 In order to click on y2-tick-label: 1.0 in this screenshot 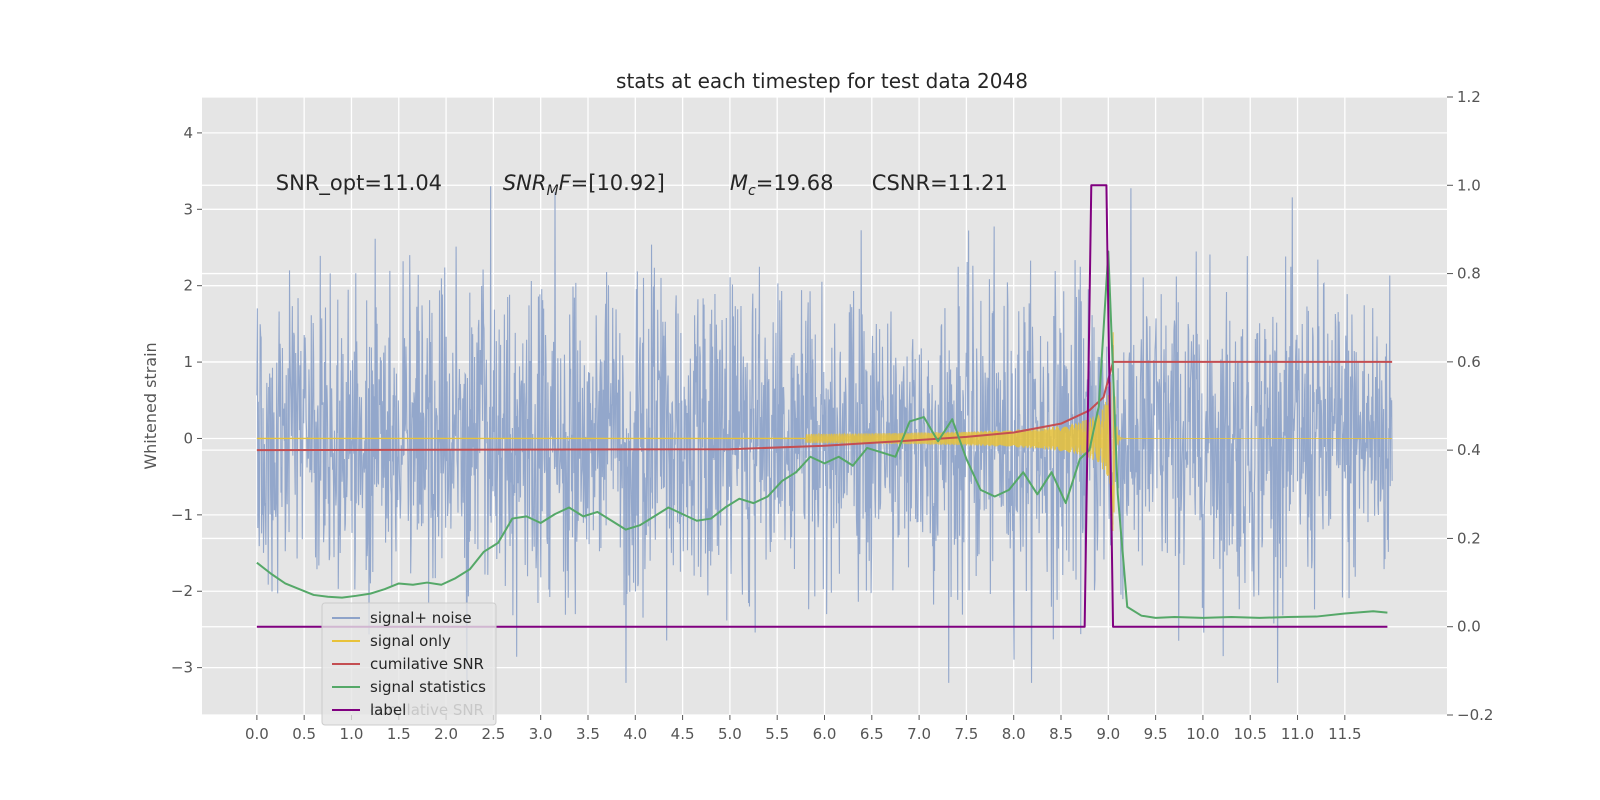, I will do `click(1469, 185)`.